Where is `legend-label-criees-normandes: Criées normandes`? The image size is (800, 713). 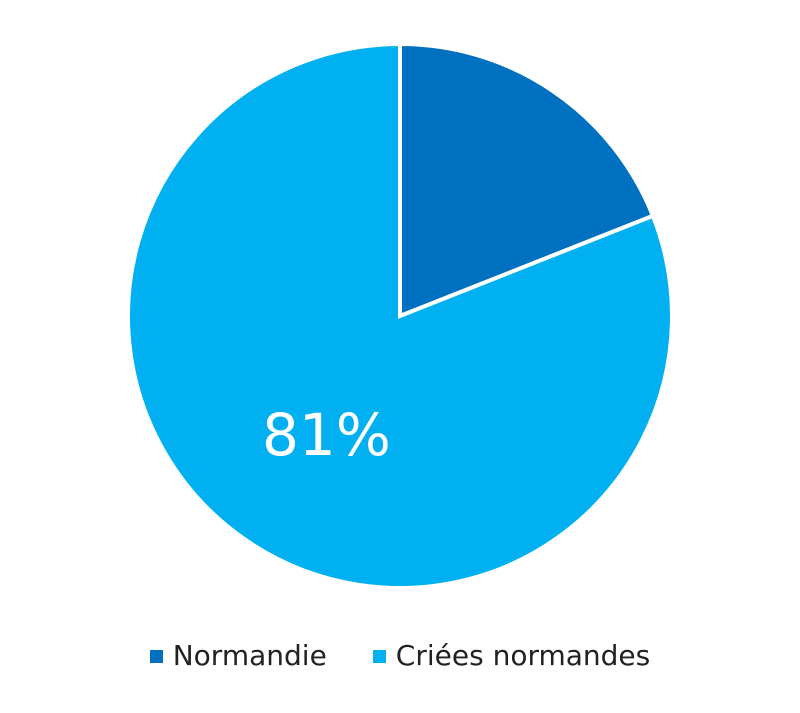
legend-label-criees-normandes: Criées normandes is located at coordinates (523, 655).